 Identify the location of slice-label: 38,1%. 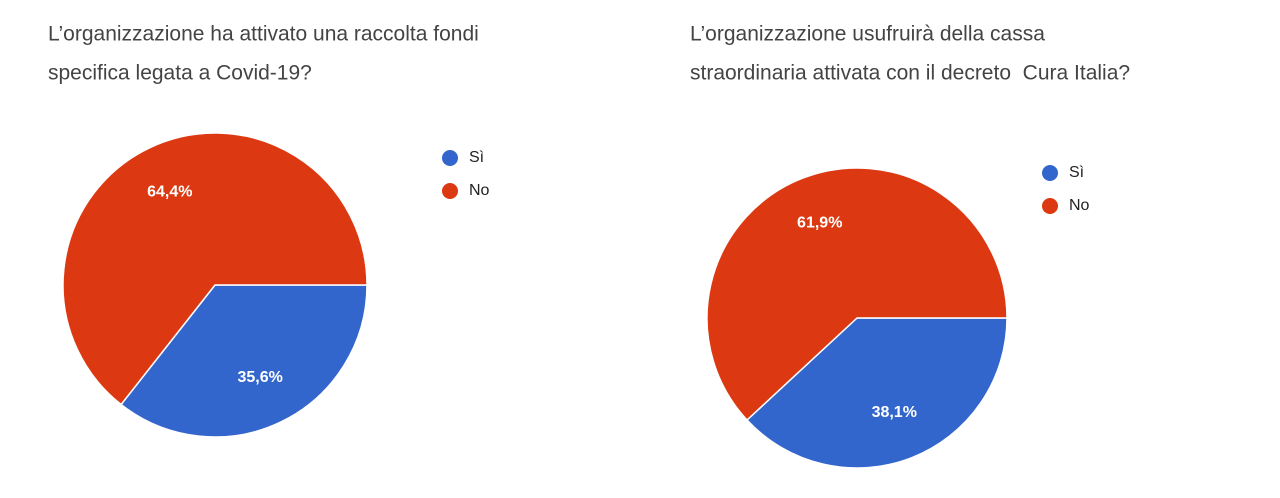
(894, 412).